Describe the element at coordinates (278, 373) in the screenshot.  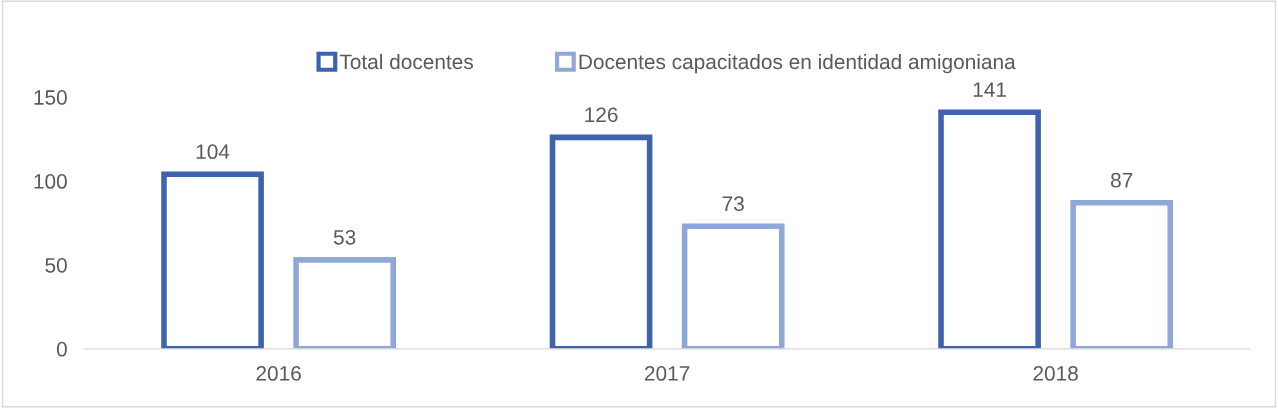
I see `x-tick-label: 2016` at that location.